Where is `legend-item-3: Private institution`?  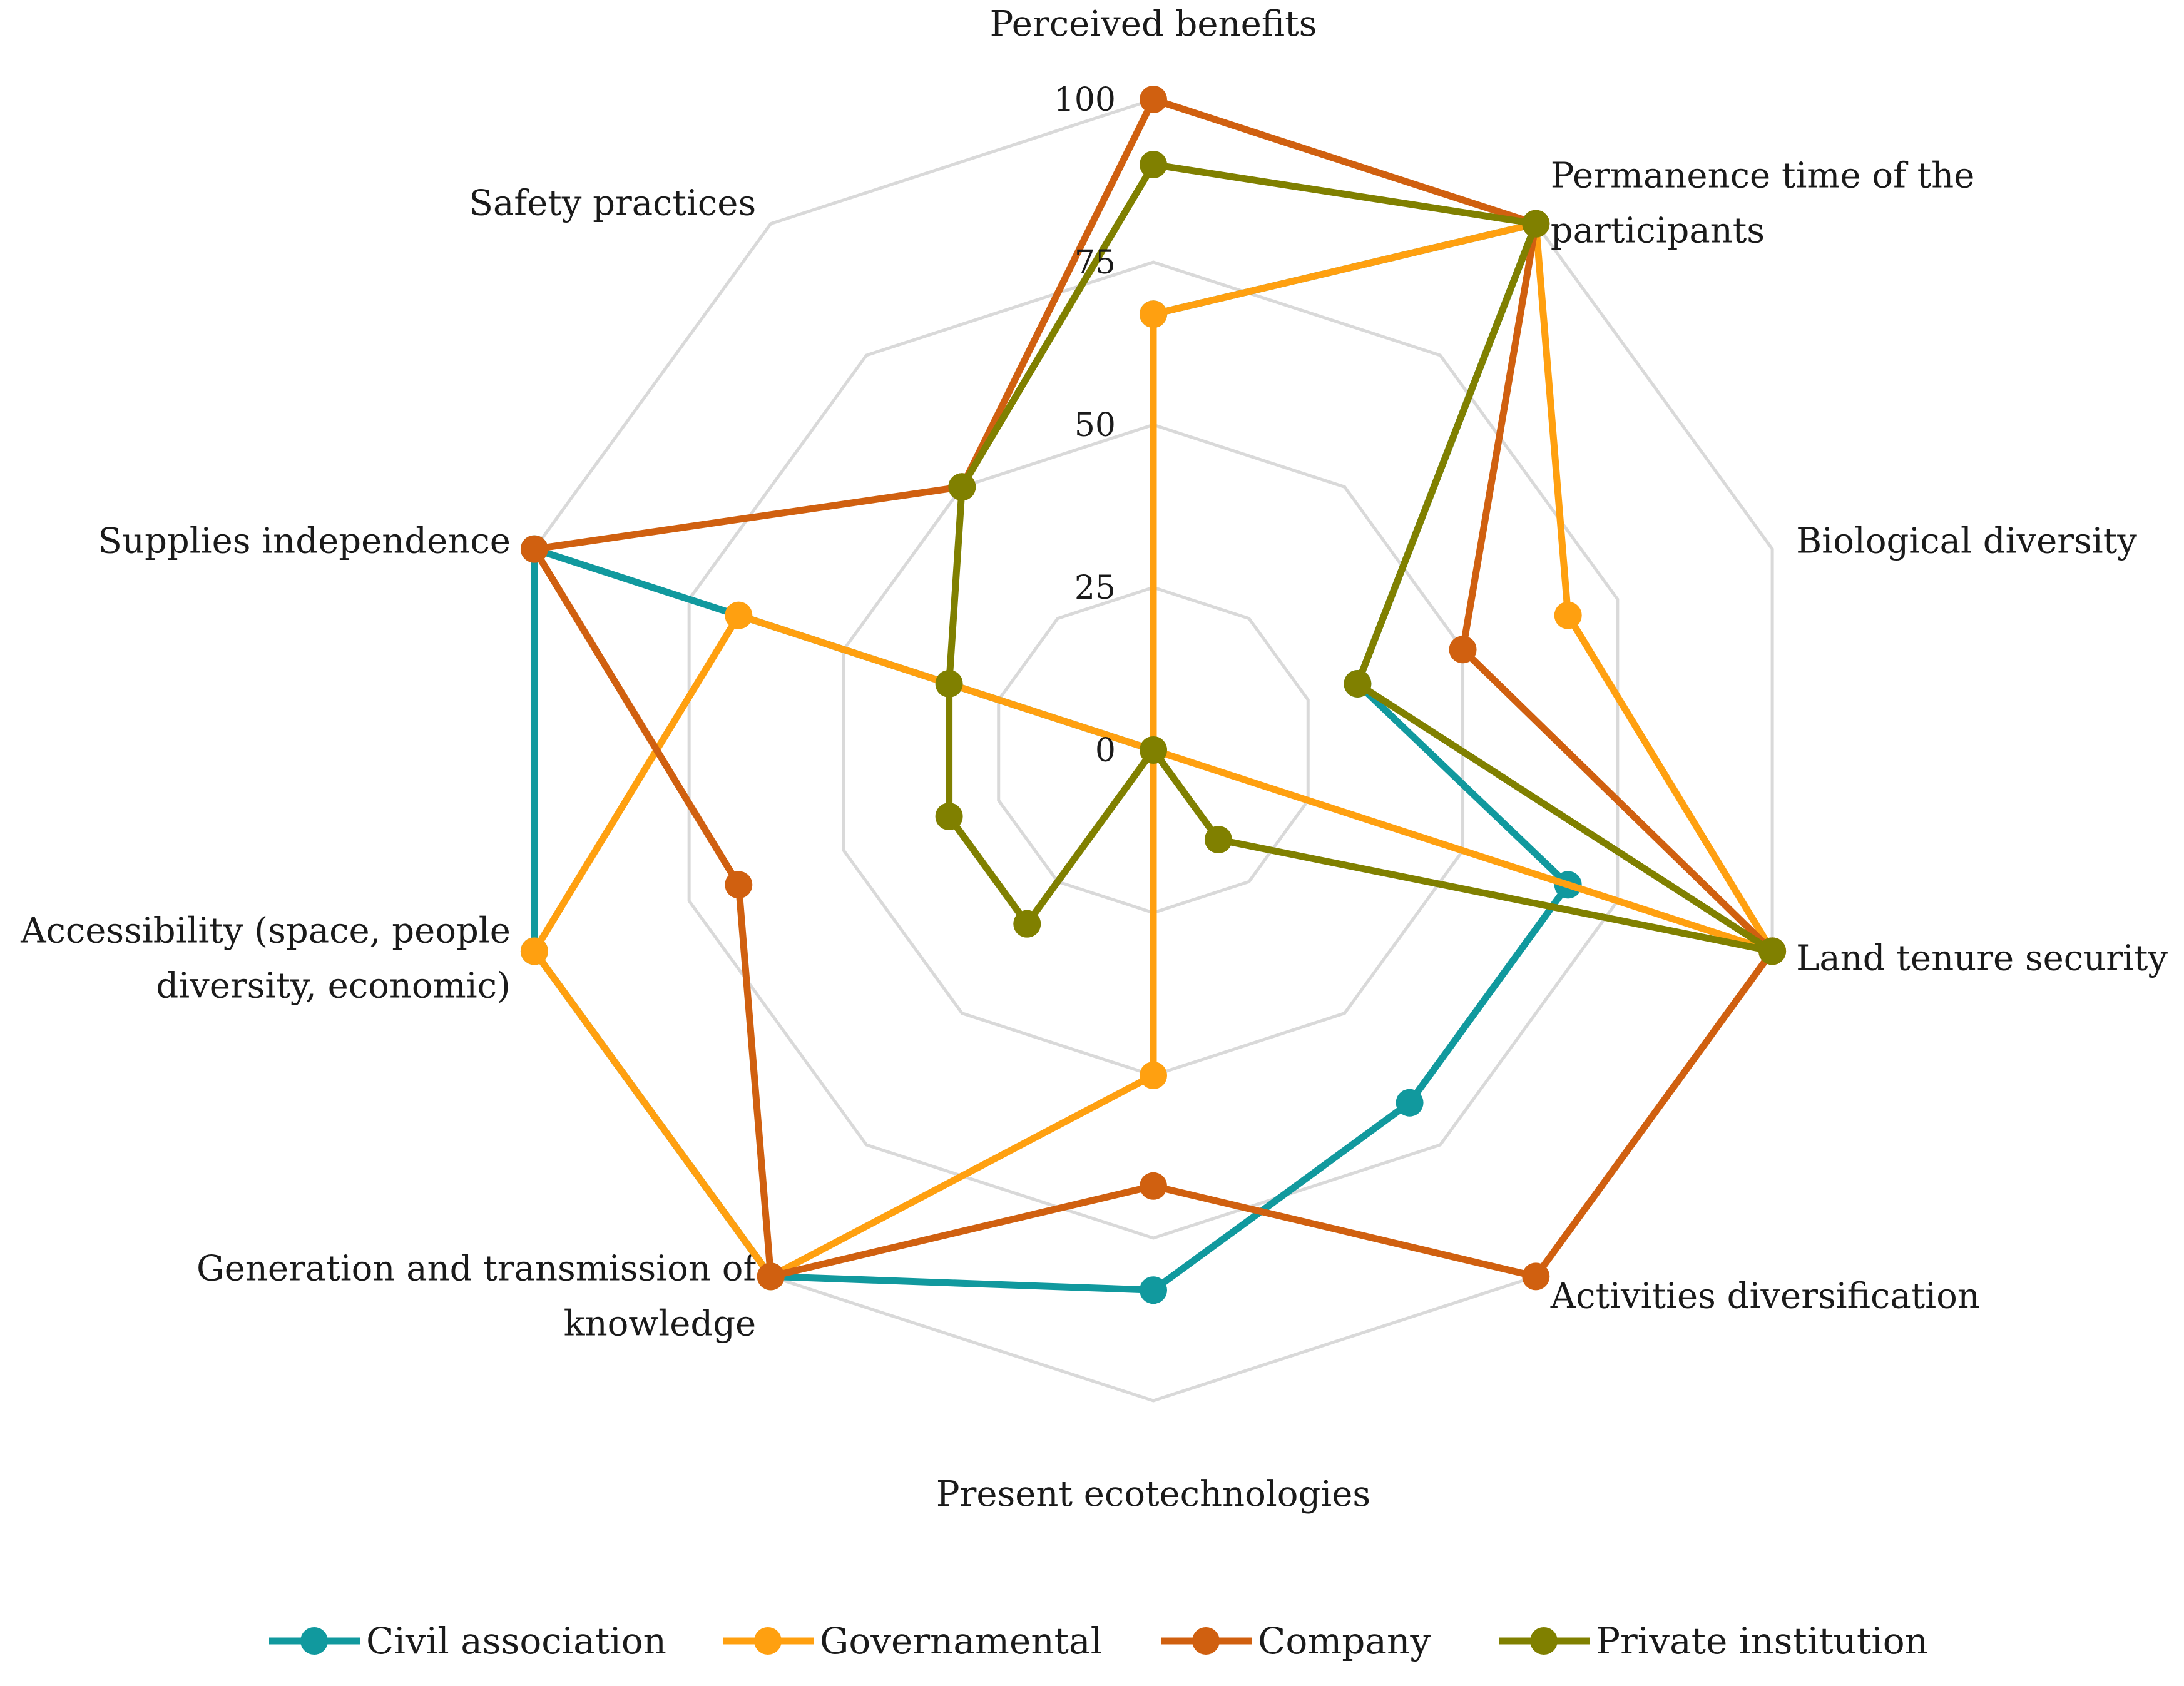 legend-item-3: Private institution is located at coordinates (1714, 1641).